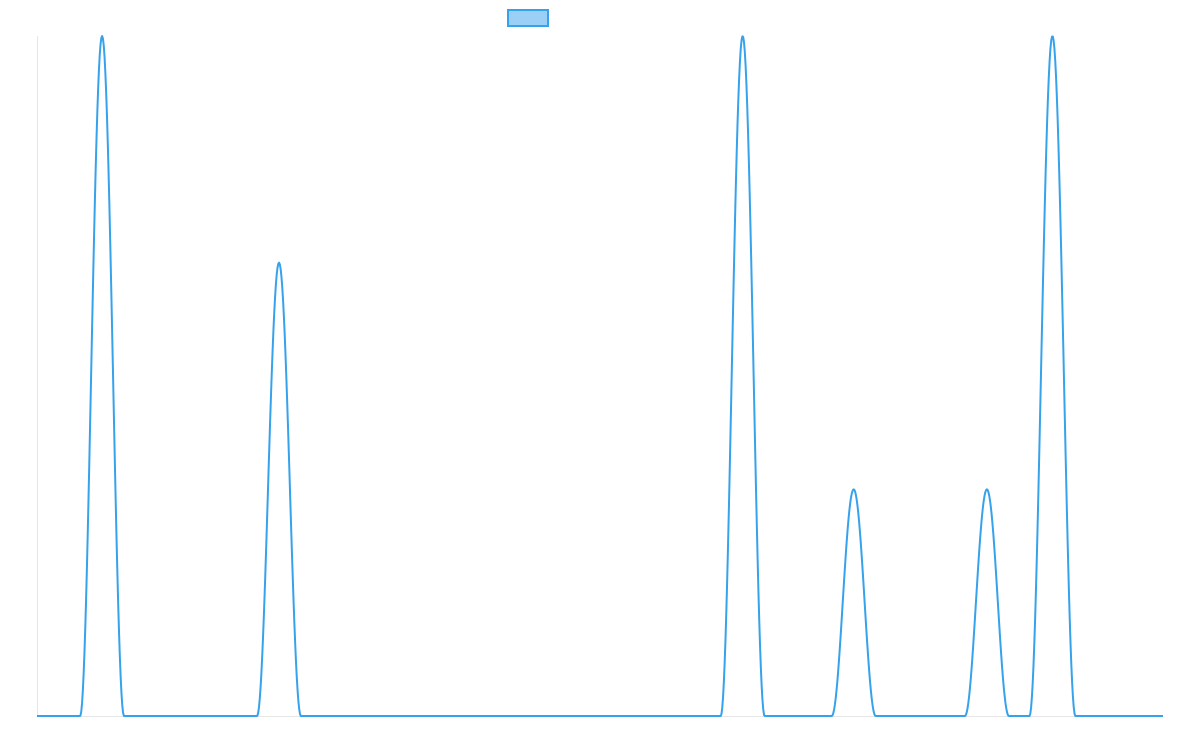 This screenshot has height=750, width=1200. I want to click on legend, so click(528, 18).